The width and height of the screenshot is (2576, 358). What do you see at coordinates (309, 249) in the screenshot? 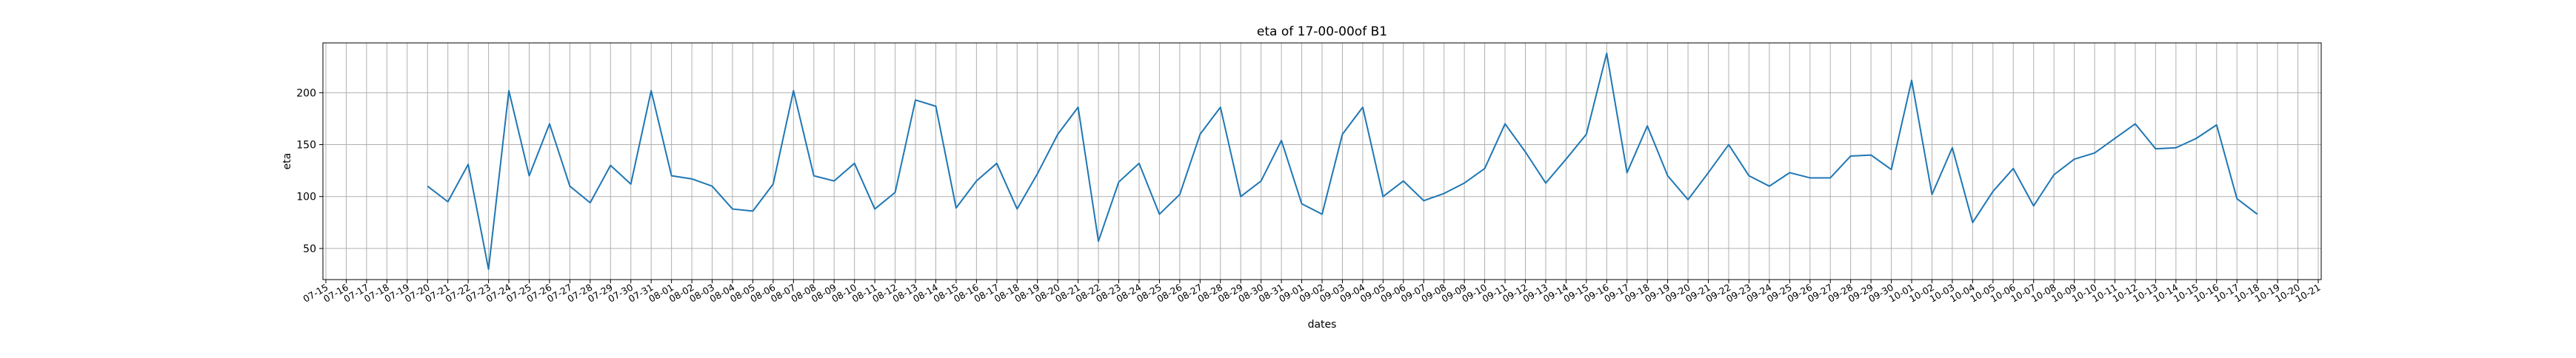
I see `y-tick-label: 50` at bounding box center [309, 249].